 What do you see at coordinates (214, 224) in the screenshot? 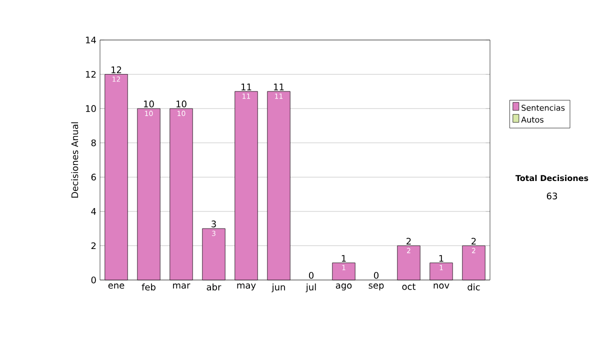
I see `total-label: 3` at bounding box center [214, 224].